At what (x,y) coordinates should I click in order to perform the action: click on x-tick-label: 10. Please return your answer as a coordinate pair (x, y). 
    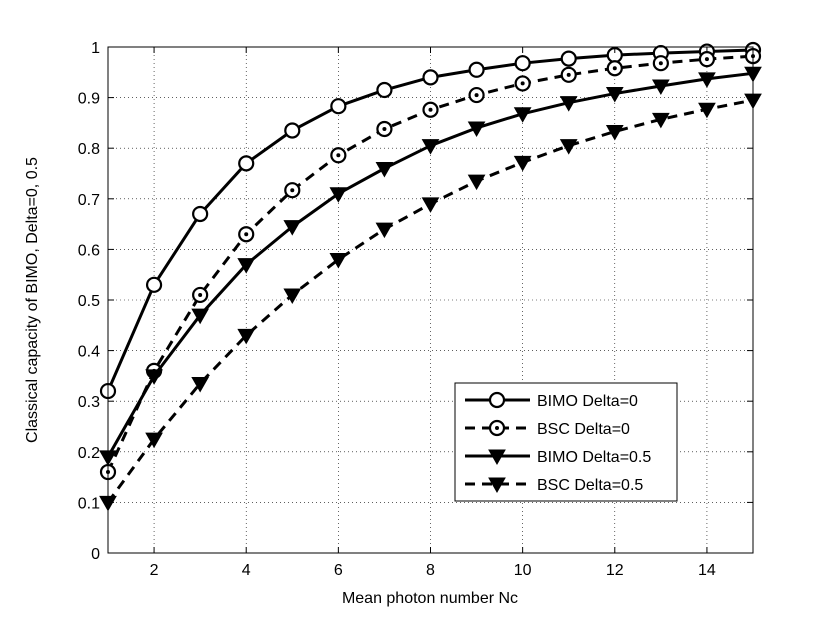
    Looking at the image, I should click on (523, 570).